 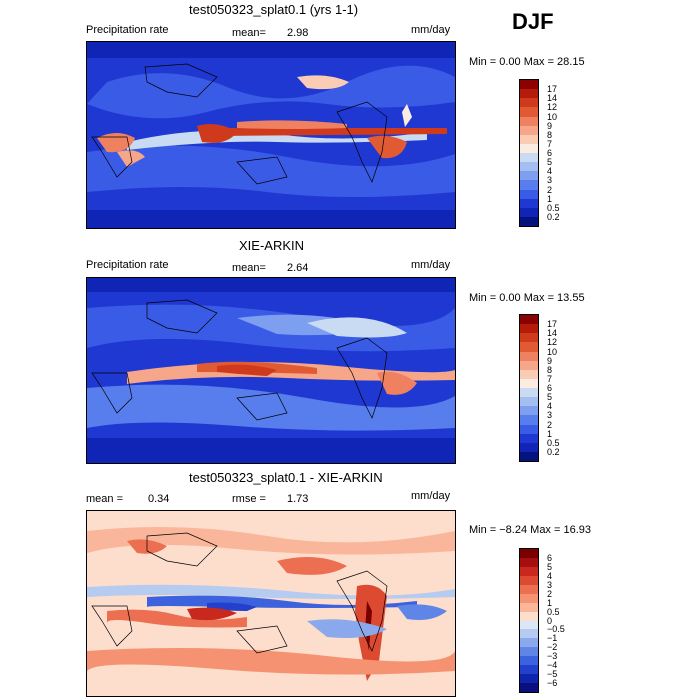 I want to click on panel2-colorbar, so click(x=529, y=388).